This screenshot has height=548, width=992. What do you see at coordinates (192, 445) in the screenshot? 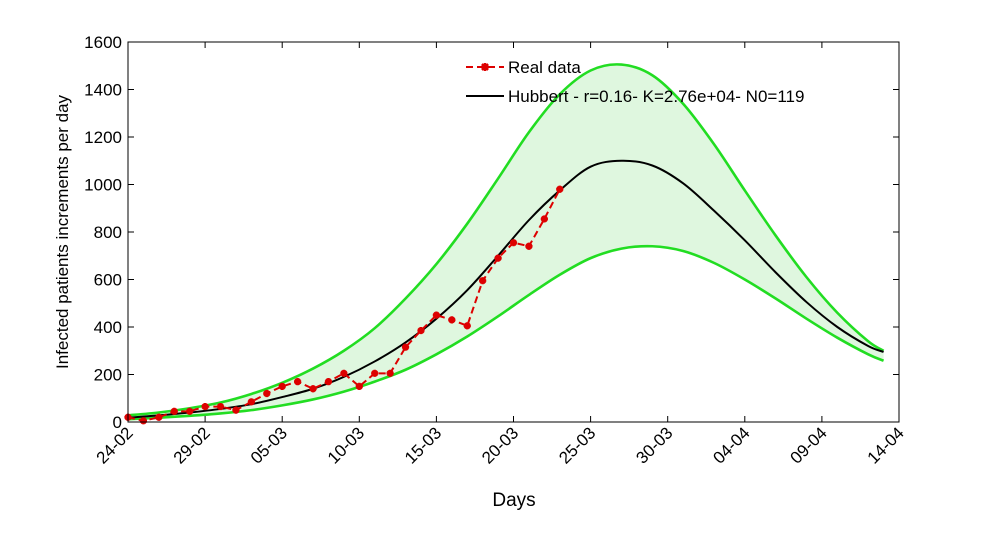
I see `x-tick-label: 29-02` at bounding box center [192, 445].